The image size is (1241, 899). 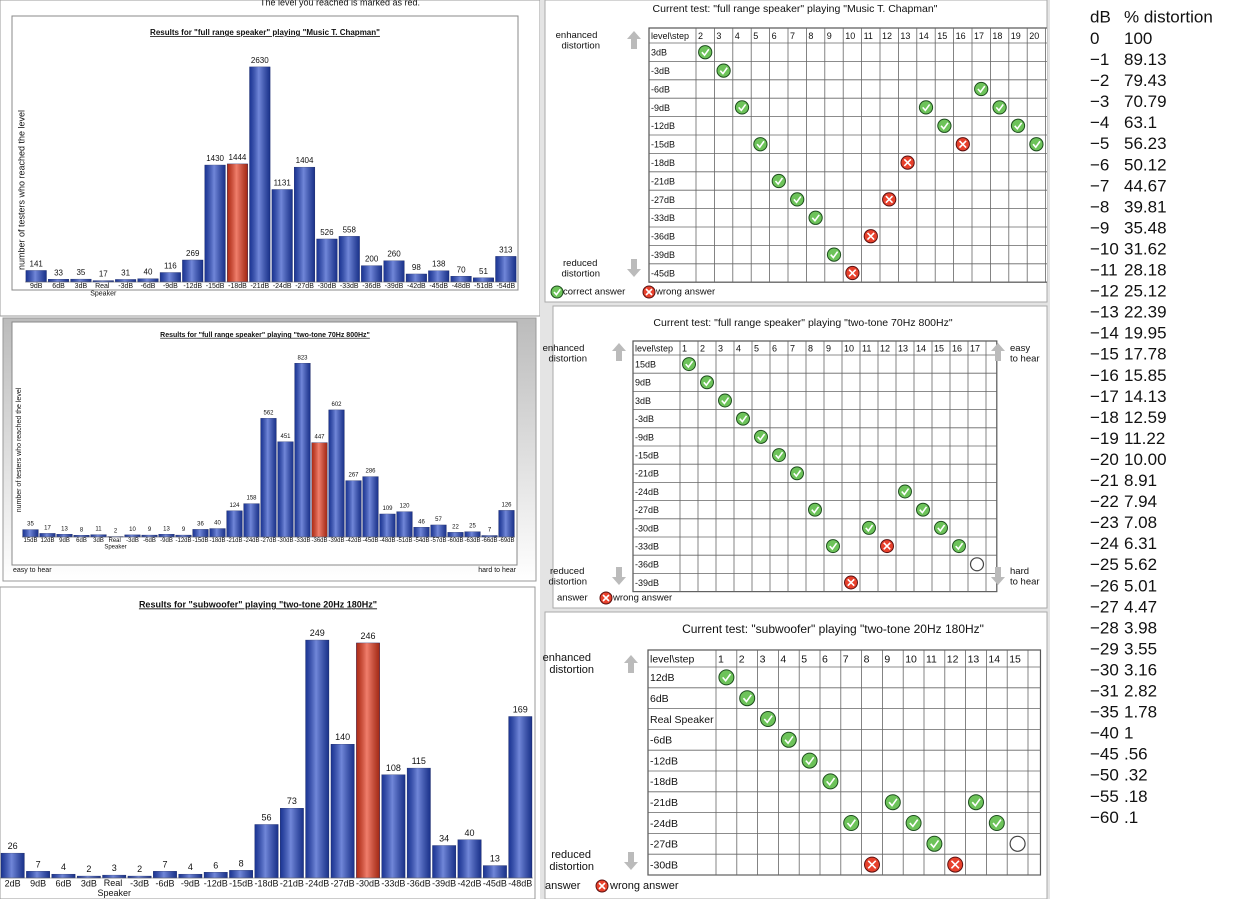 What do you see at coordinates (1145, 164) in the screenshot?
I see `table-cell: 50.12` at bounding box center [1145, 164].